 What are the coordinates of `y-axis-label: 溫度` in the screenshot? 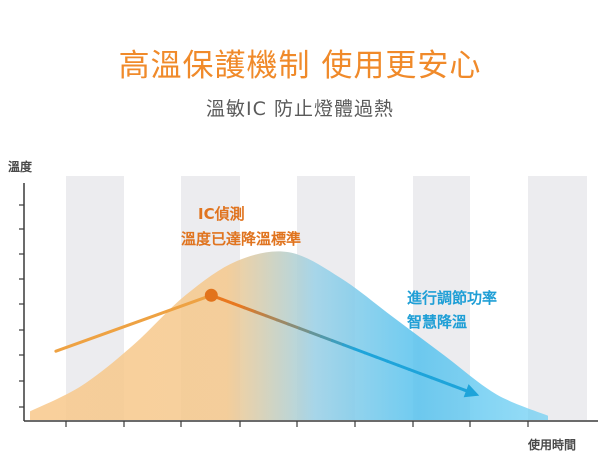 It's located at (20, 166).